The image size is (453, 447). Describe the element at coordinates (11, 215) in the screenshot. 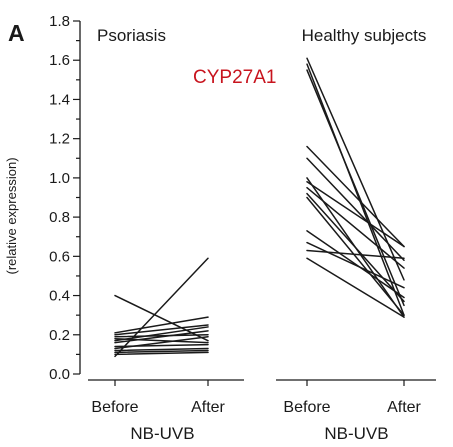

I see `y-axis-title: (relative expression)` at that location.